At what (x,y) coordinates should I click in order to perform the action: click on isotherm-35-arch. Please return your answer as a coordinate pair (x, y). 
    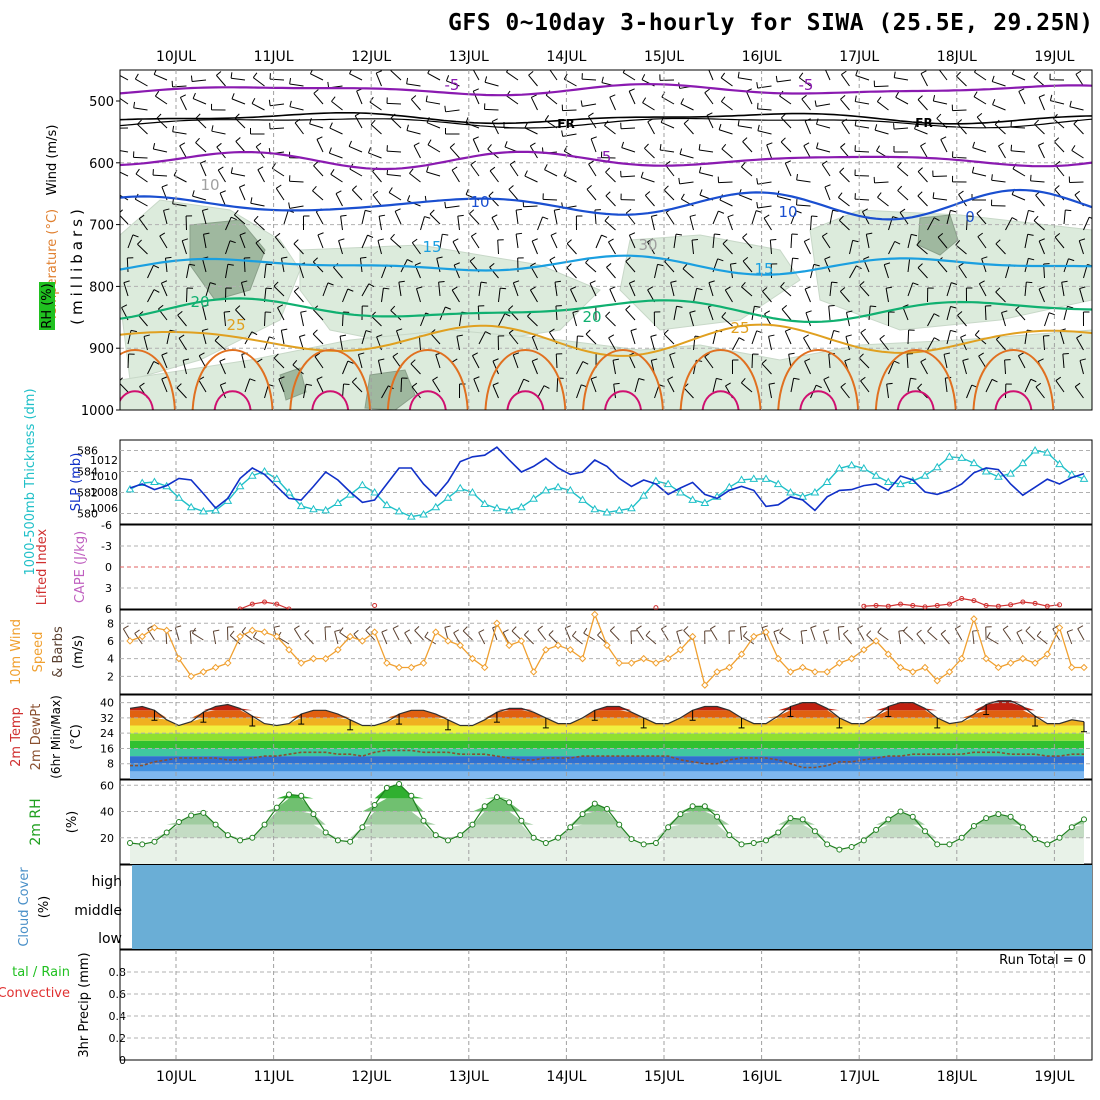
    Looking at the image, I should click on (915, 400).